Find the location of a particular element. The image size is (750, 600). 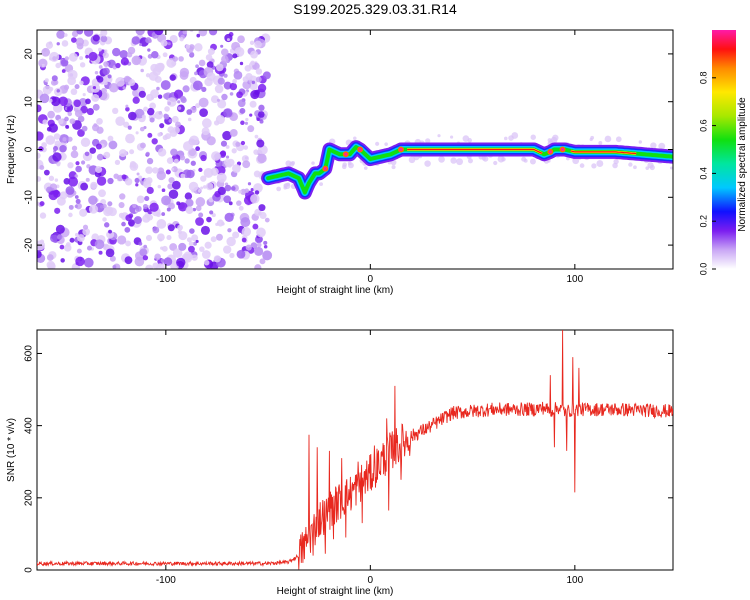

y-tick-label: 400 is located at coordinates (29, 425).